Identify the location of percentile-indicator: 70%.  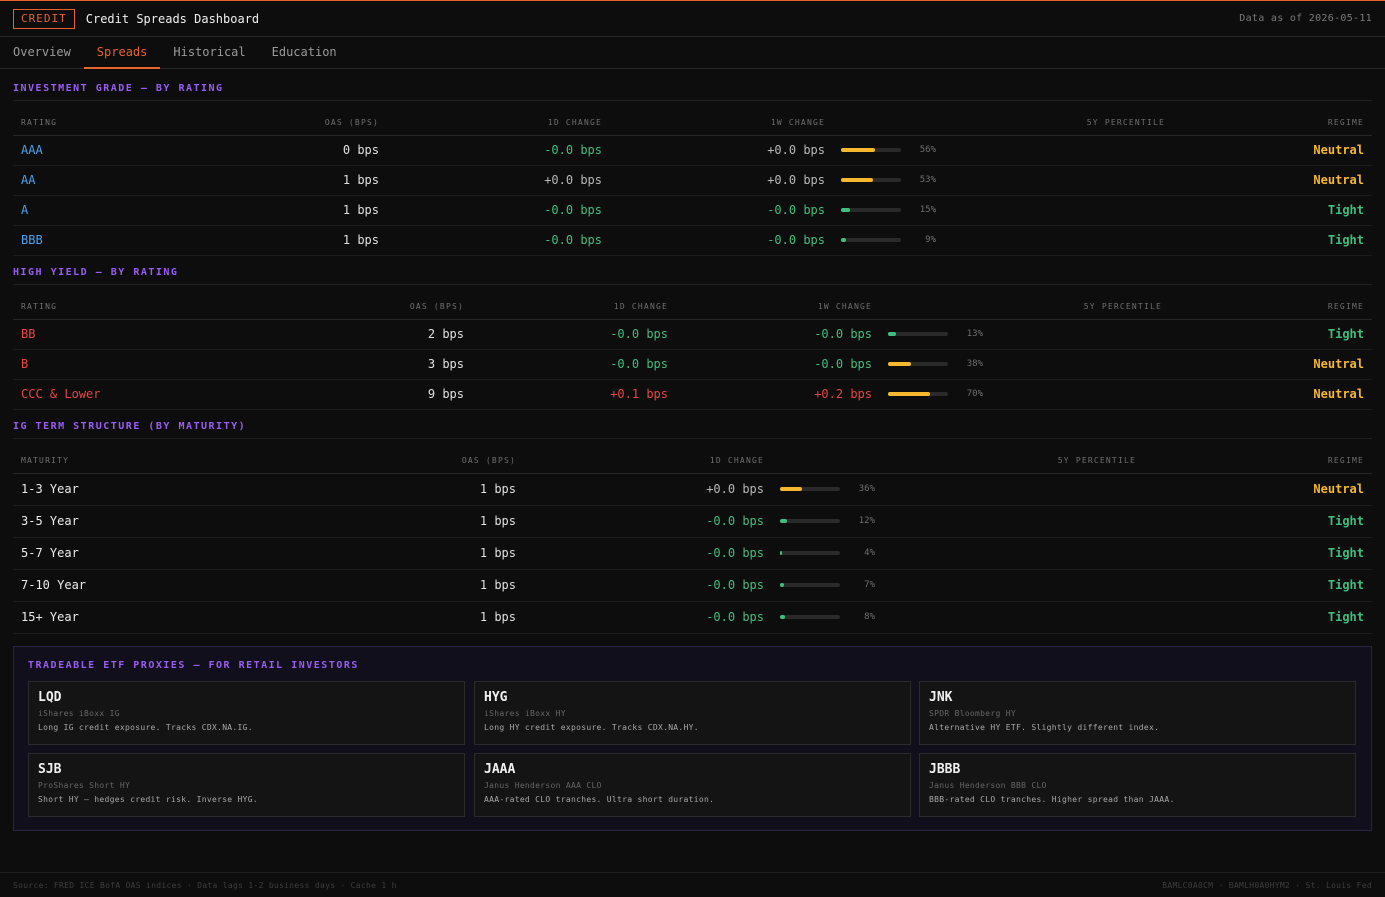
(1025, 394).